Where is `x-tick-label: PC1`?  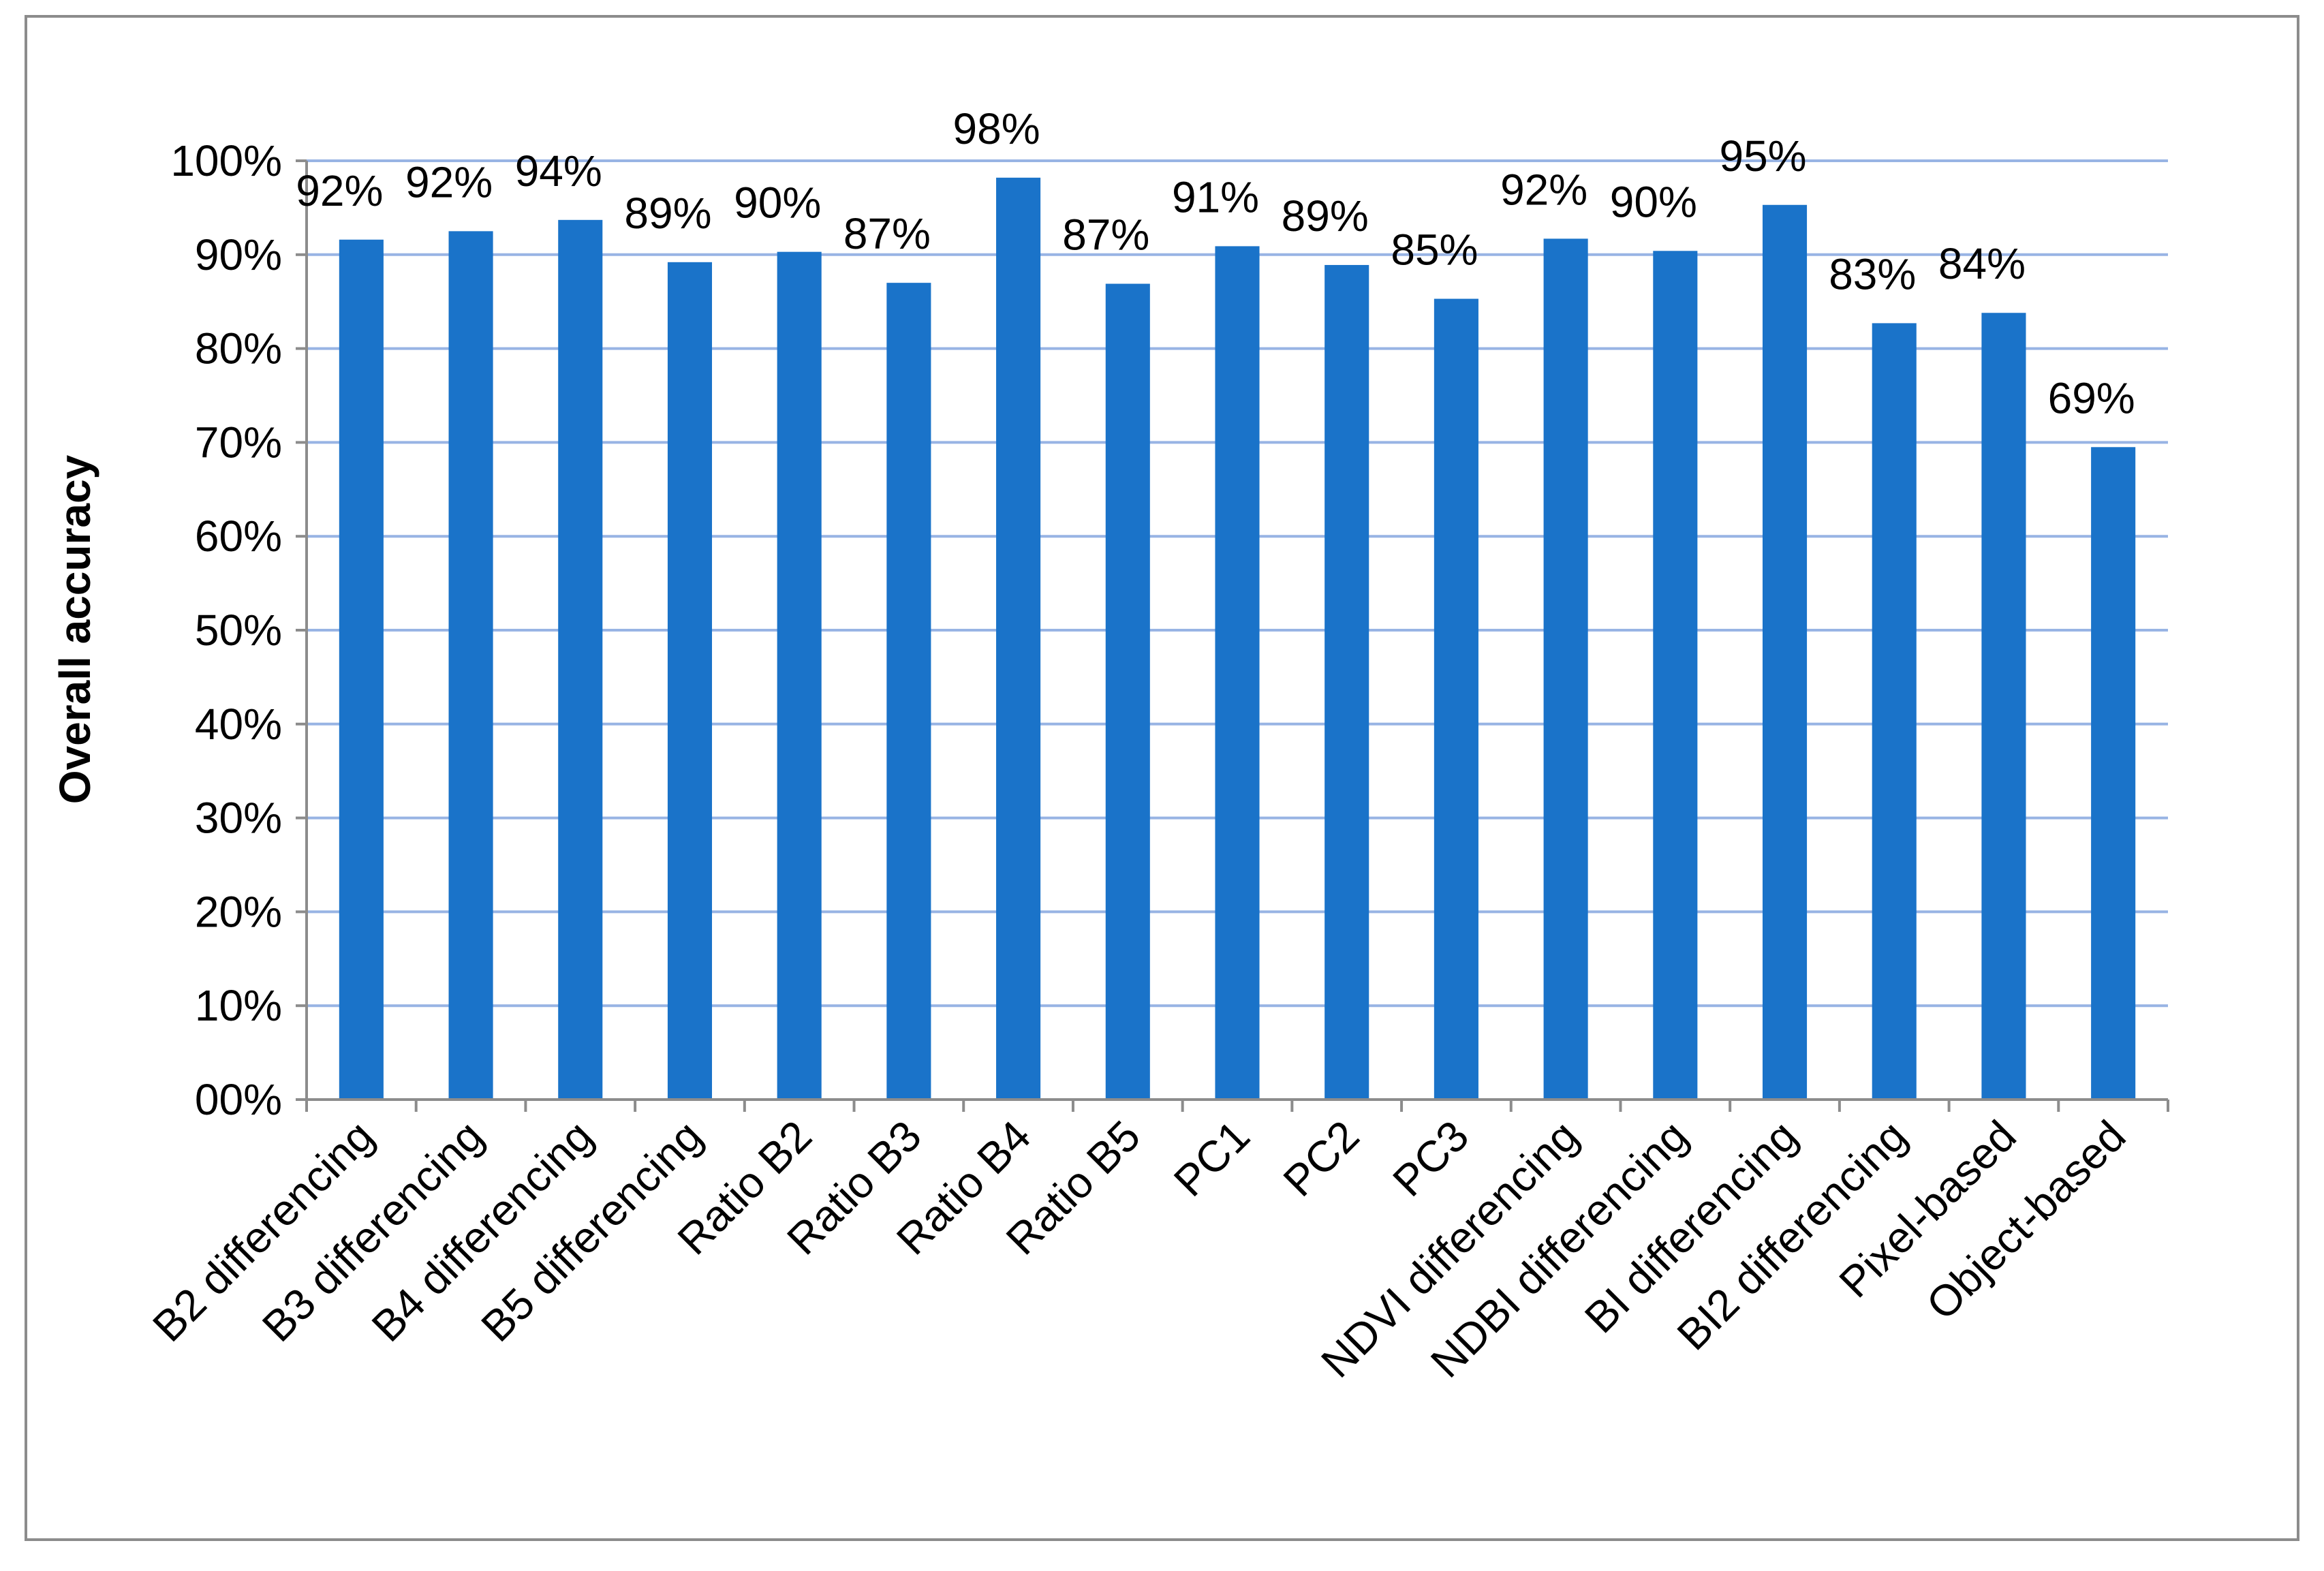
x-tick-label: PC1 is located at coordinates (1211, 1158).